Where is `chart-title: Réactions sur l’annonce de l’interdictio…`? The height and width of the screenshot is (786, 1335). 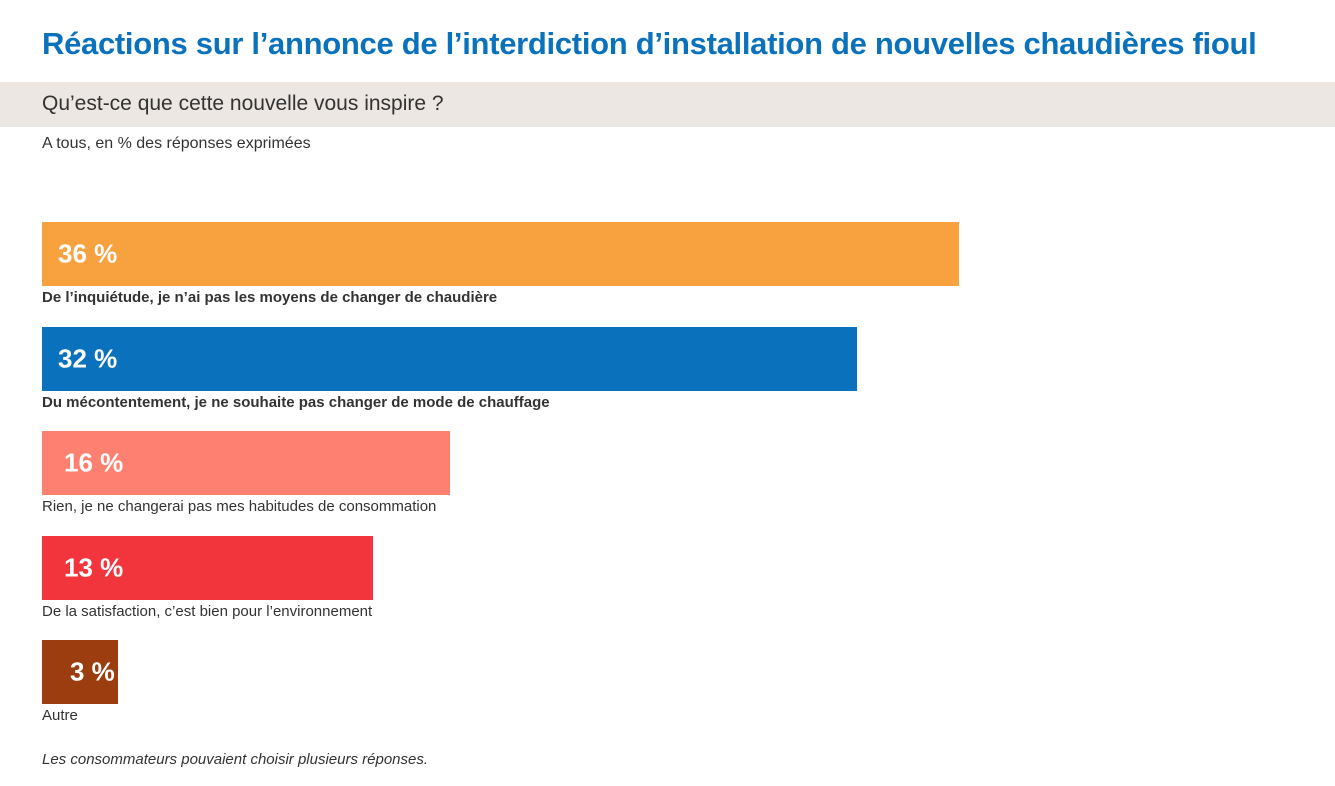
chart-title: Réactions sur l’annonce de l’interdictio… is located at coordinates (649, 43).